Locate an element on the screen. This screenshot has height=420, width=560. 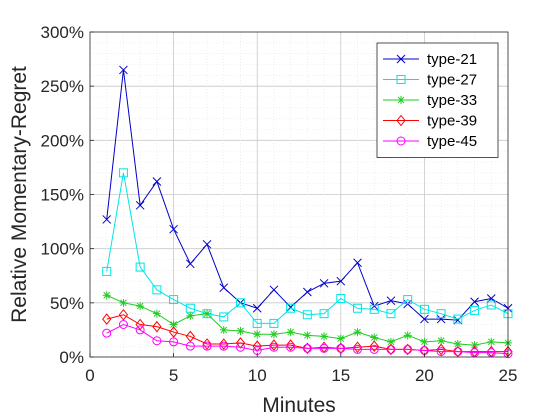
y-tick-label: 100% is located at coordinates (62, 249).